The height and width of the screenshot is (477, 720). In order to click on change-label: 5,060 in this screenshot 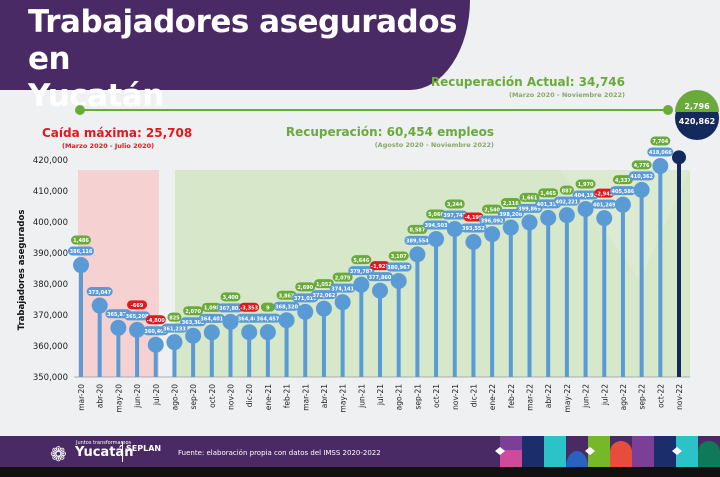, I will do `click(436, 215)`.